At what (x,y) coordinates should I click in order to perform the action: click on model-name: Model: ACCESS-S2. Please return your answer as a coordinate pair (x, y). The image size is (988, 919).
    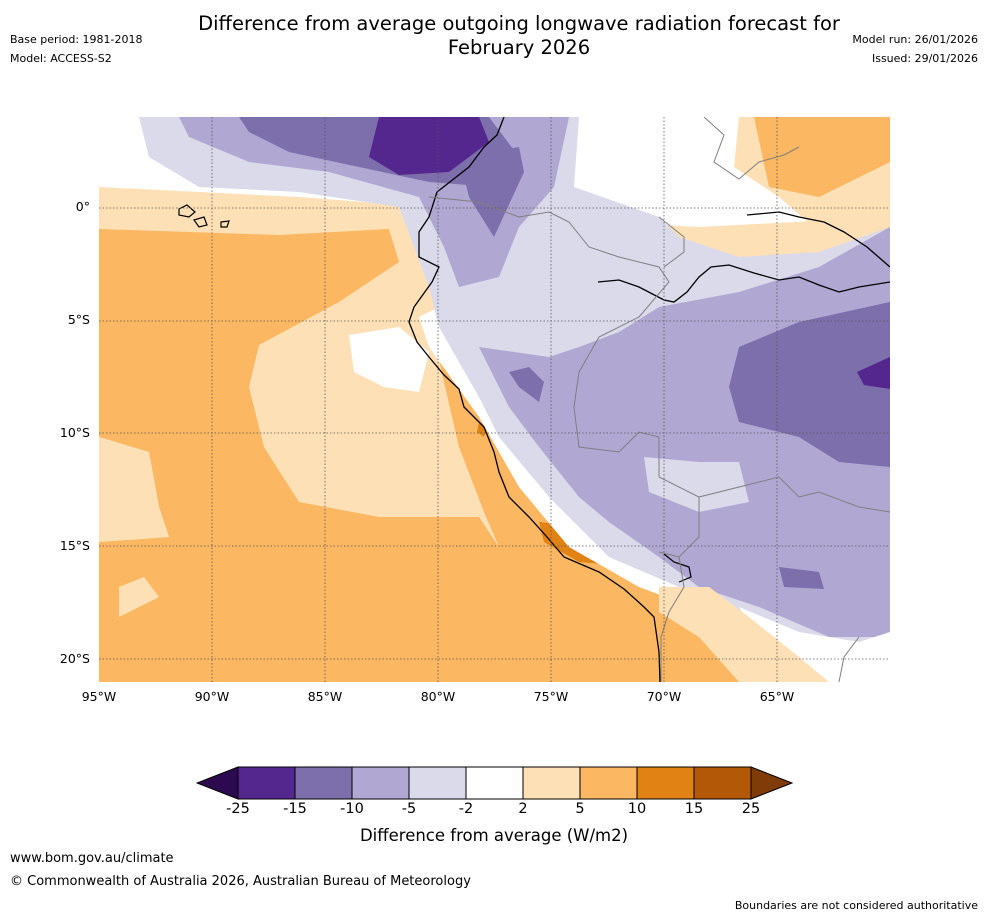
    Looking at the image, I should click on (61, 58).